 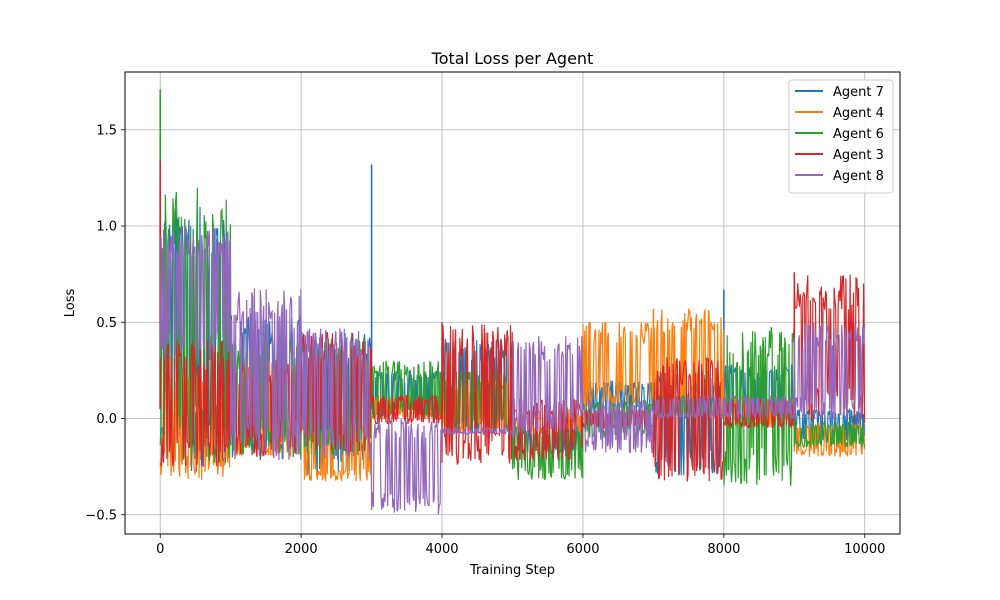 I want to click on y-axis-label: Loss, so click(x=70, y=303).